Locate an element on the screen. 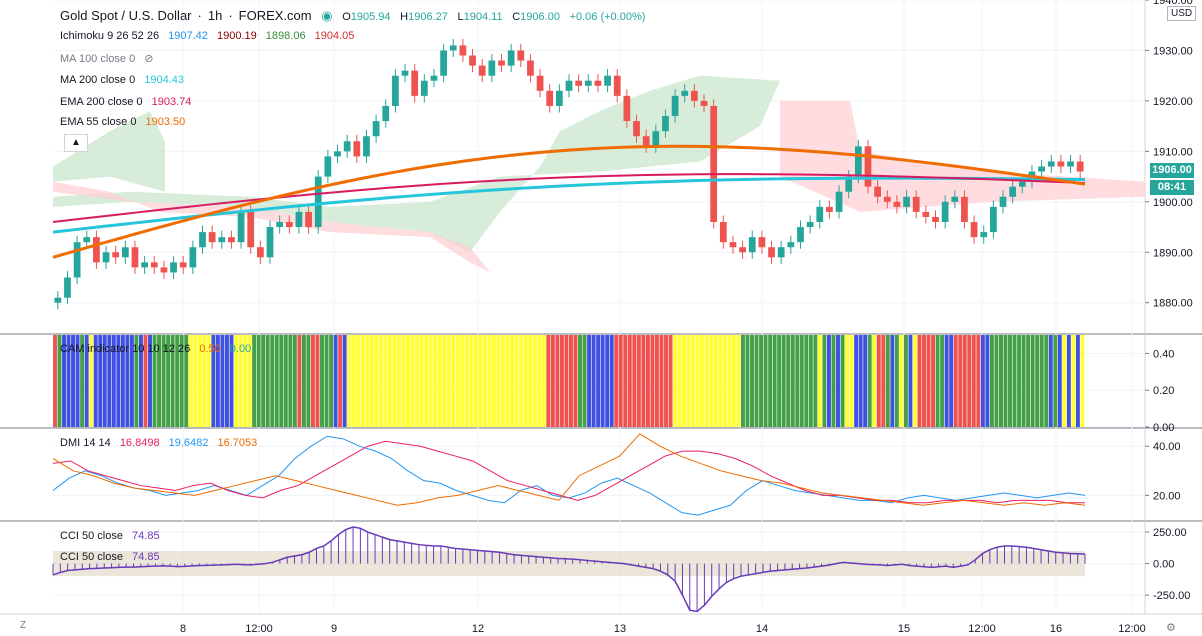  timezone-icon: Z is located at coordinates (23, 625).